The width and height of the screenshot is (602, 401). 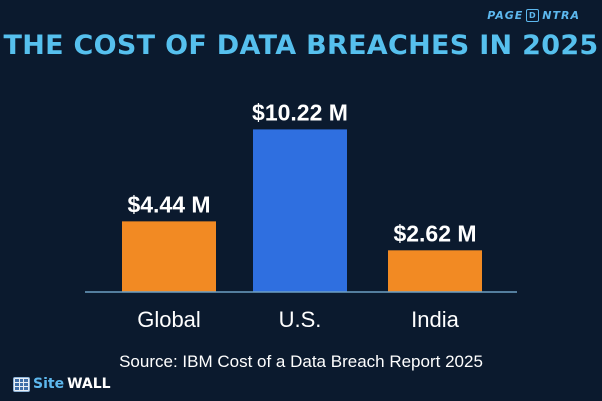 What do you see at coordinates (505, 15) in the screenshot?
I see `logo-text-left: PAGE` at bounding box center [505, 15].